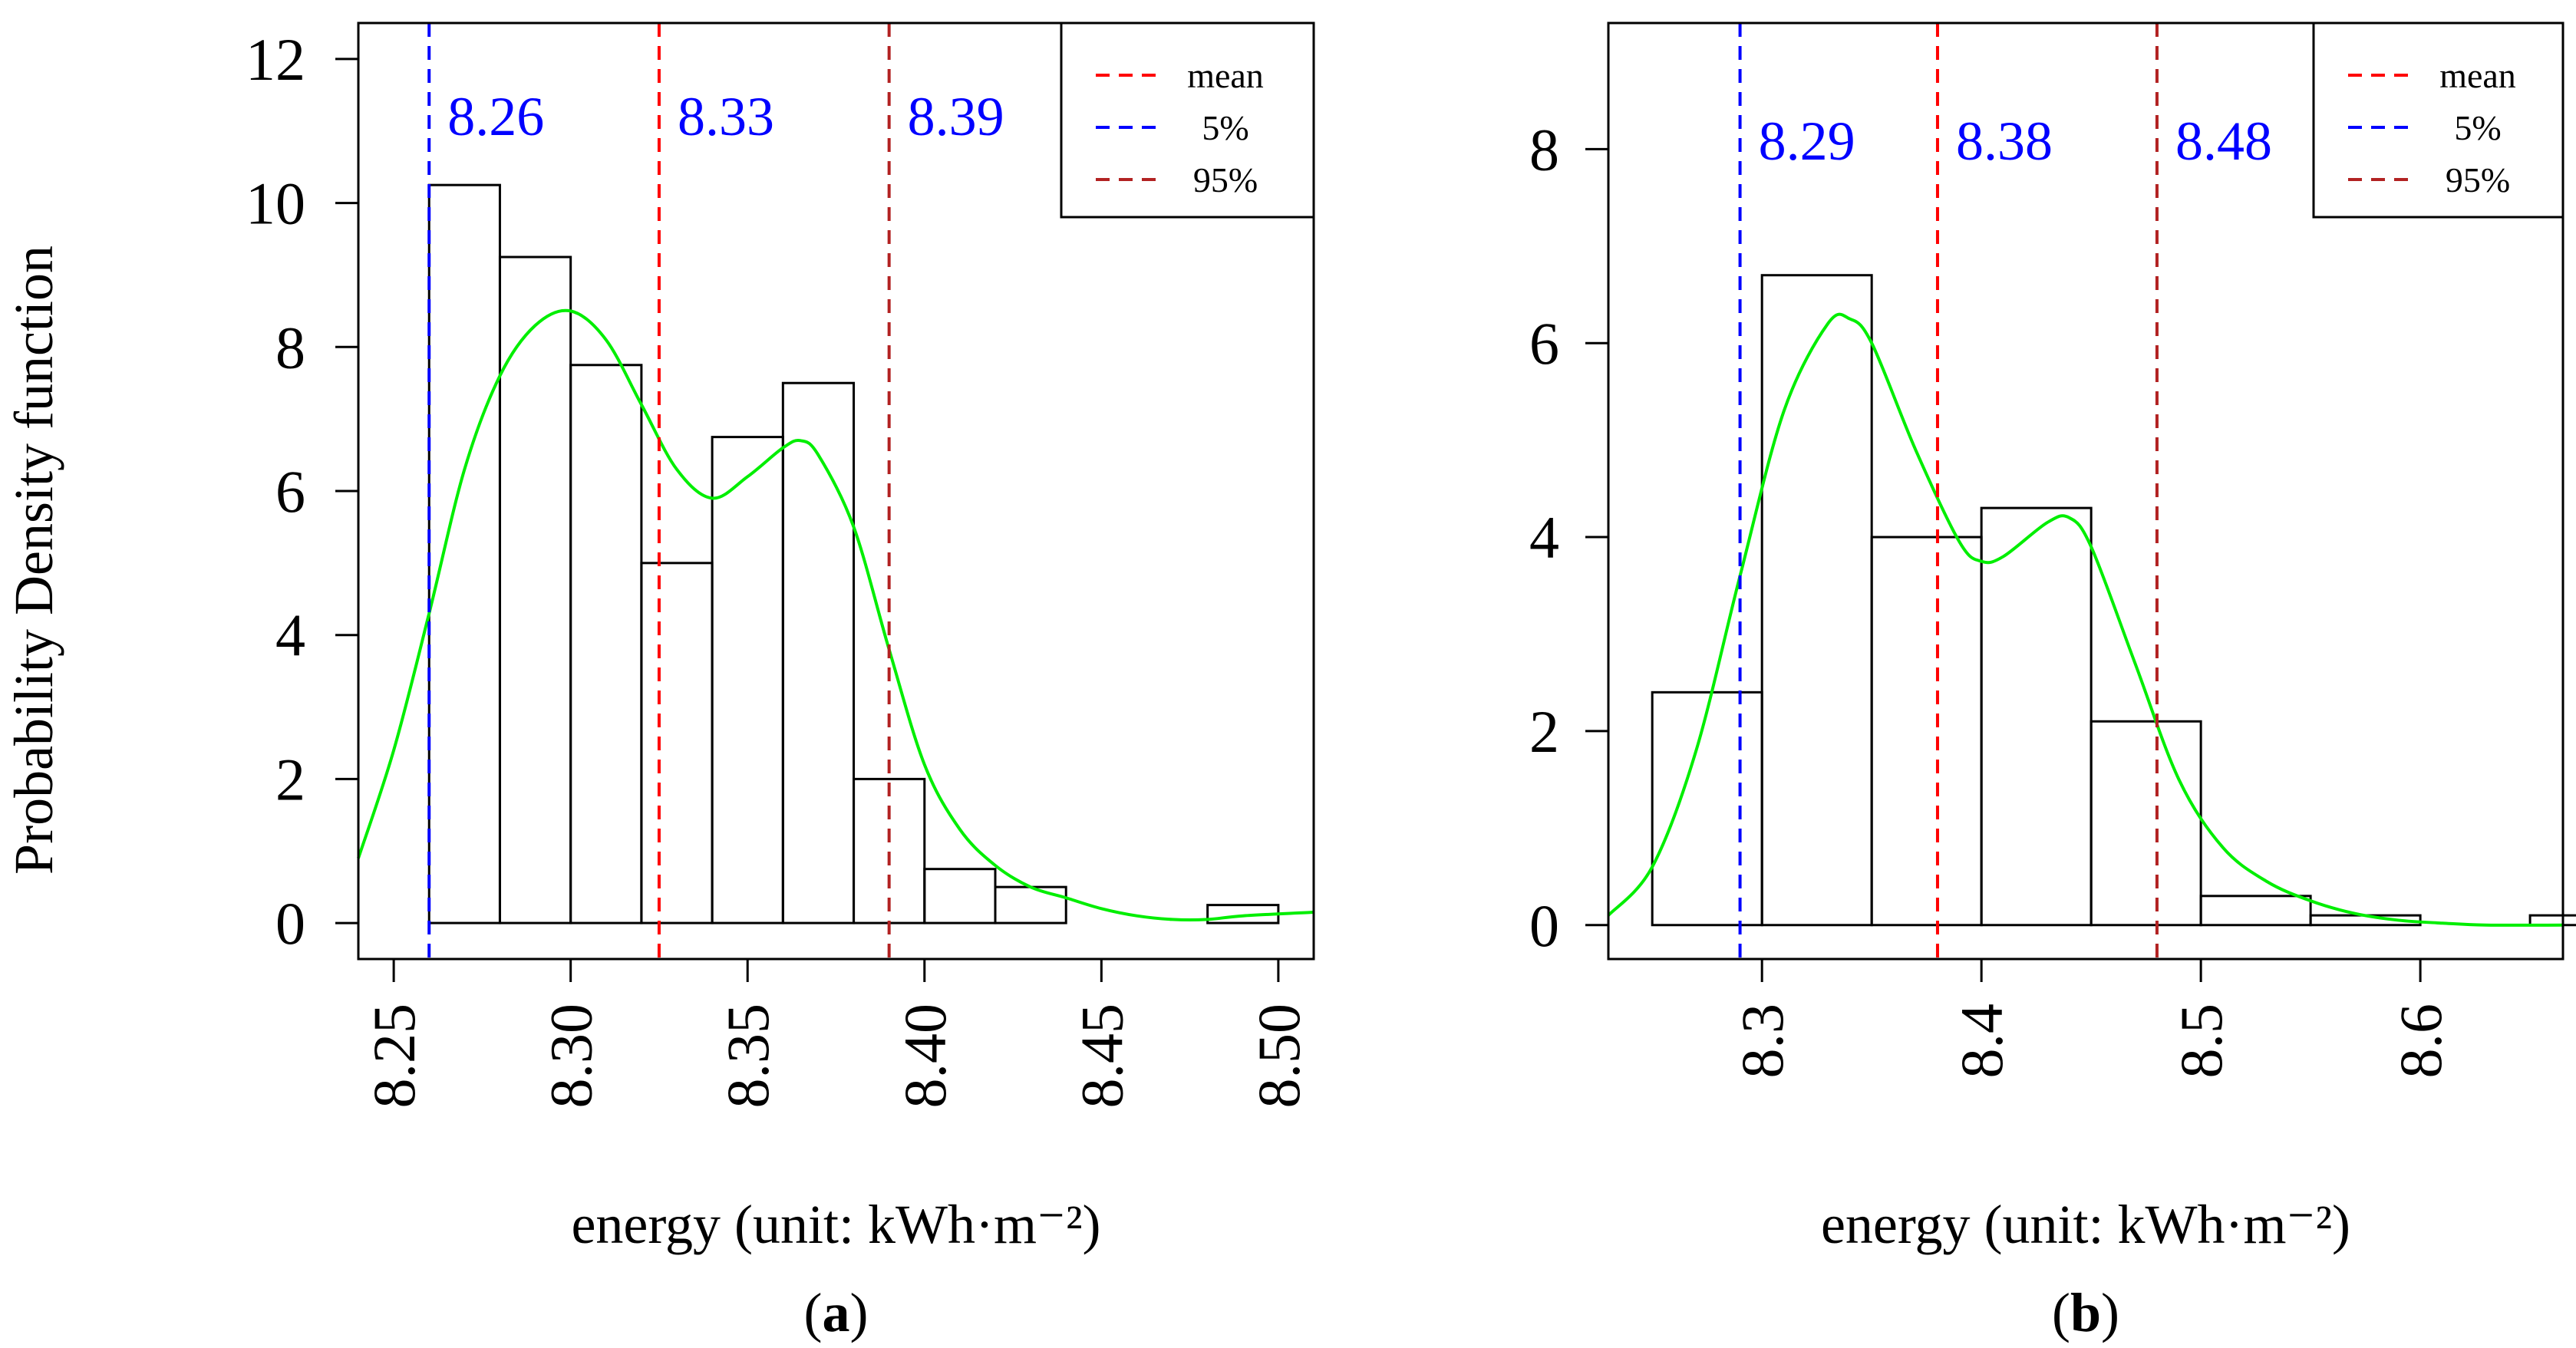 The height and width of the screenshot is (1348, 2576). I want to click on x-tick-label: 8.45, so click(1101, 1056).